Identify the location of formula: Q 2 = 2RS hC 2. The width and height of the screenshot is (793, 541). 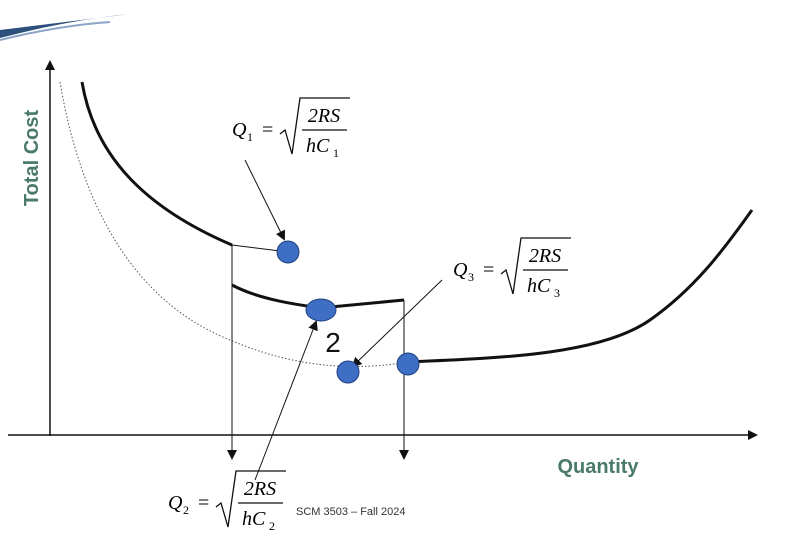
(227, 501).